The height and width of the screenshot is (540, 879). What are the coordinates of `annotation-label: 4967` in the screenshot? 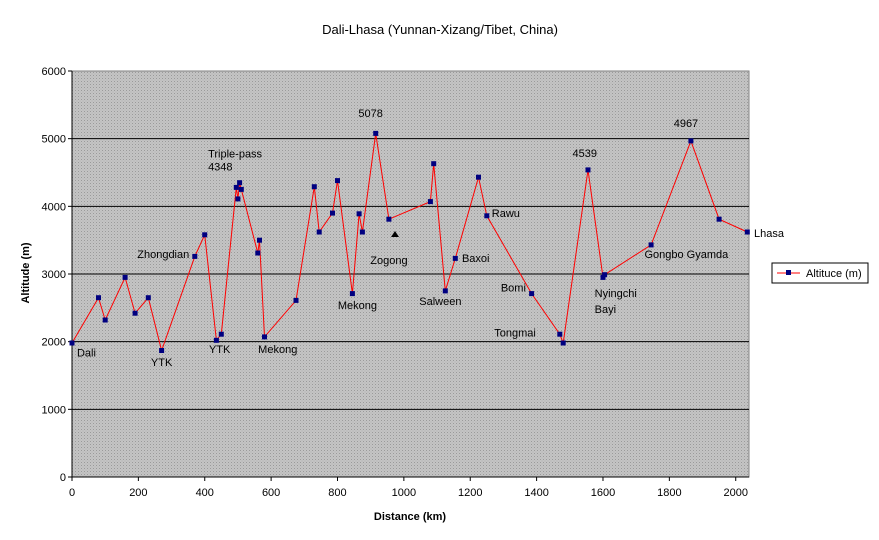 It's located at (686, 124).